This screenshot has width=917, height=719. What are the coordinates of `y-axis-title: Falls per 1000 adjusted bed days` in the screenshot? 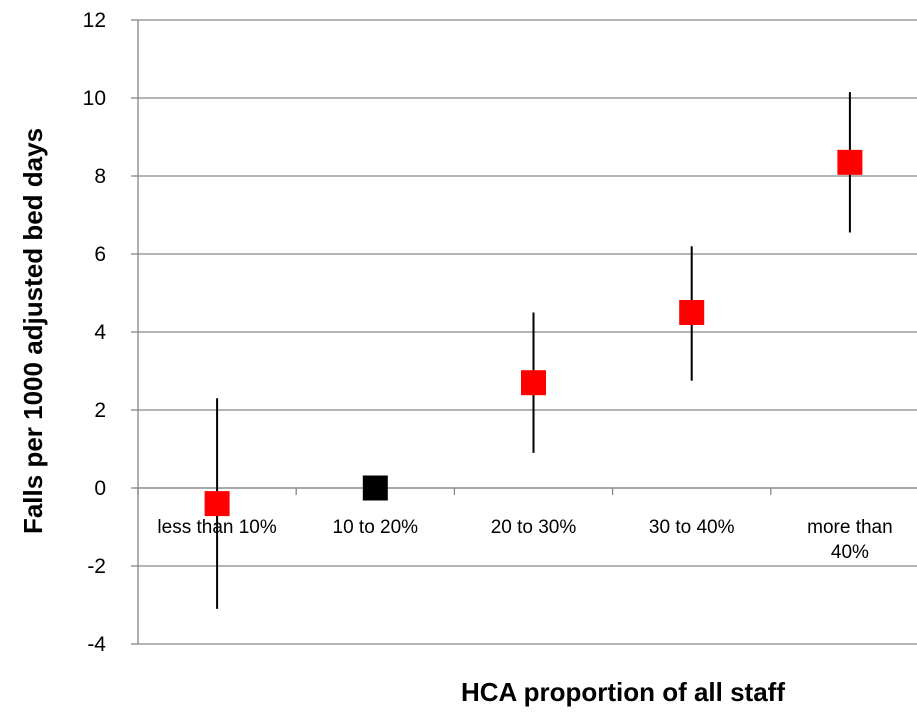 It's located at (33, 331).